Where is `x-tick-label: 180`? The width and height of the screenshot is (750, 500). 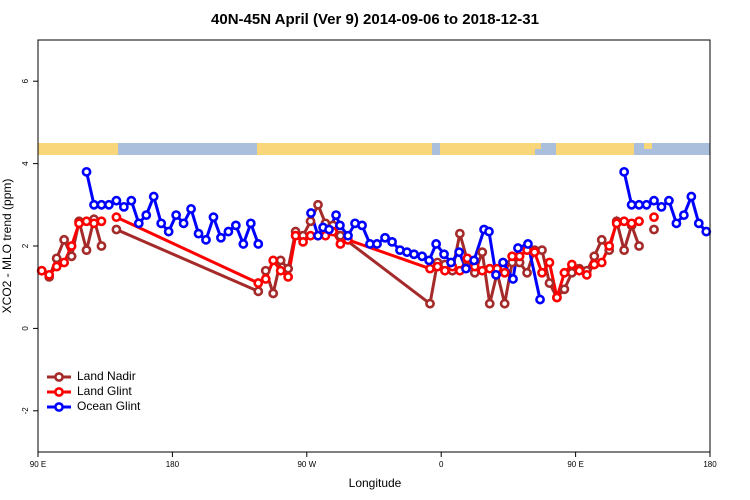
x-tick-label: 180 is located at coordinates (710, 464).